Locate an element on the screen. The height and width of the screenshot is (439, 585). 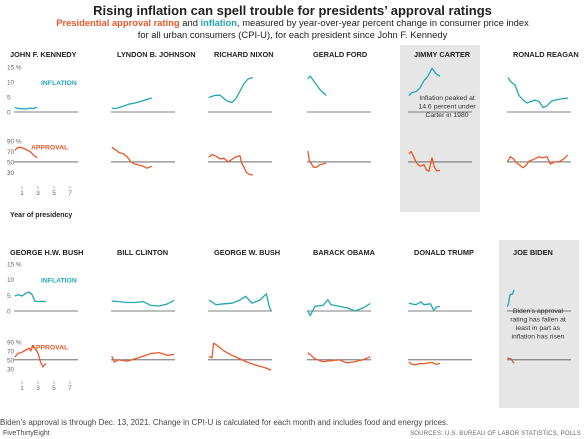
president-name: LYNDON B. JOHNSON is located at coordinates (156, 54).